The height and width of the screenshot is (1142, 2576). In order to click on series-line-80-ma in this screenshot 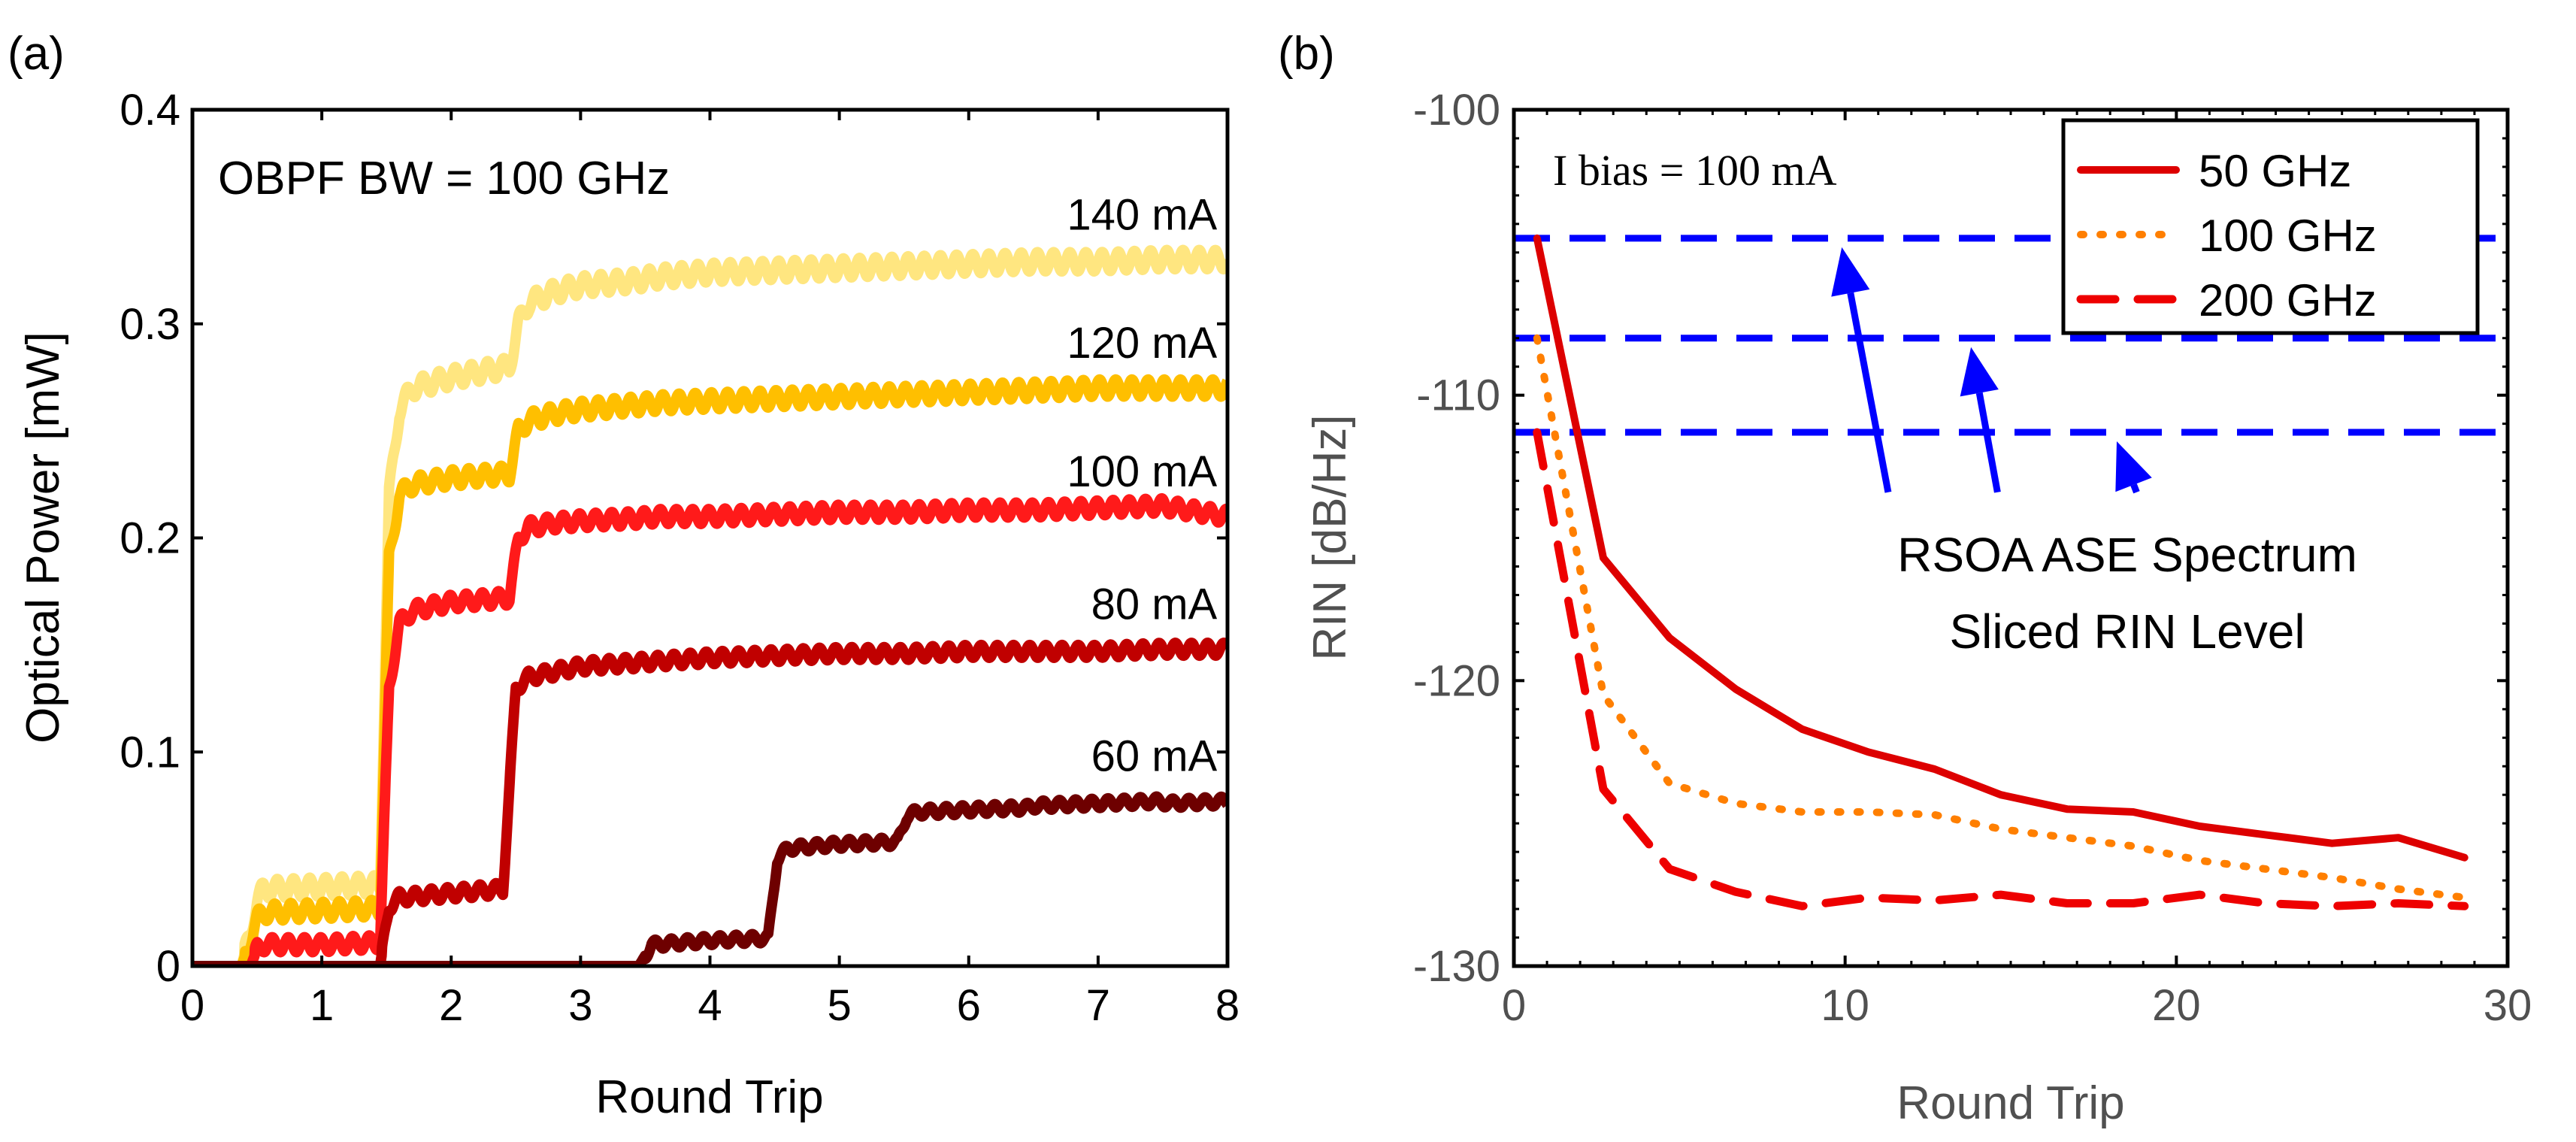, I will do `click(709, 802)`.